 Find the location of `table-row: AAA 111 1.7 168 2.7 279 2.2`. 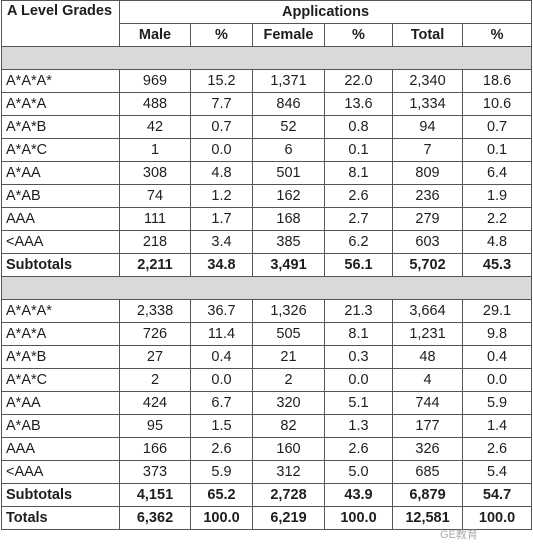

table-row: AAA 111 1.7 168 2.7 279 2.2 is located at coordinates (267, 219).